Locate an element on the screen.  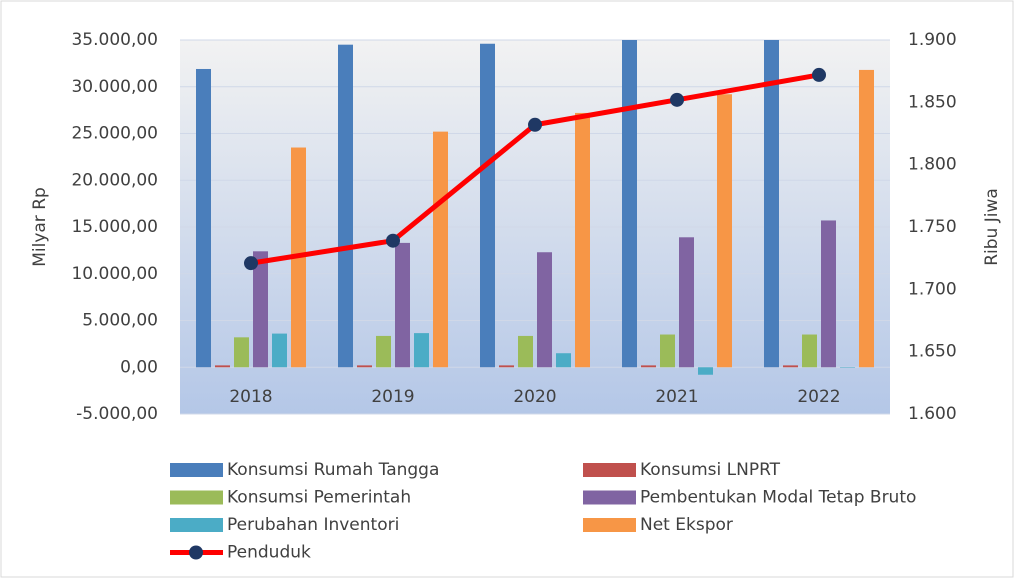
legend-marker is located at coordinates (196, 552).